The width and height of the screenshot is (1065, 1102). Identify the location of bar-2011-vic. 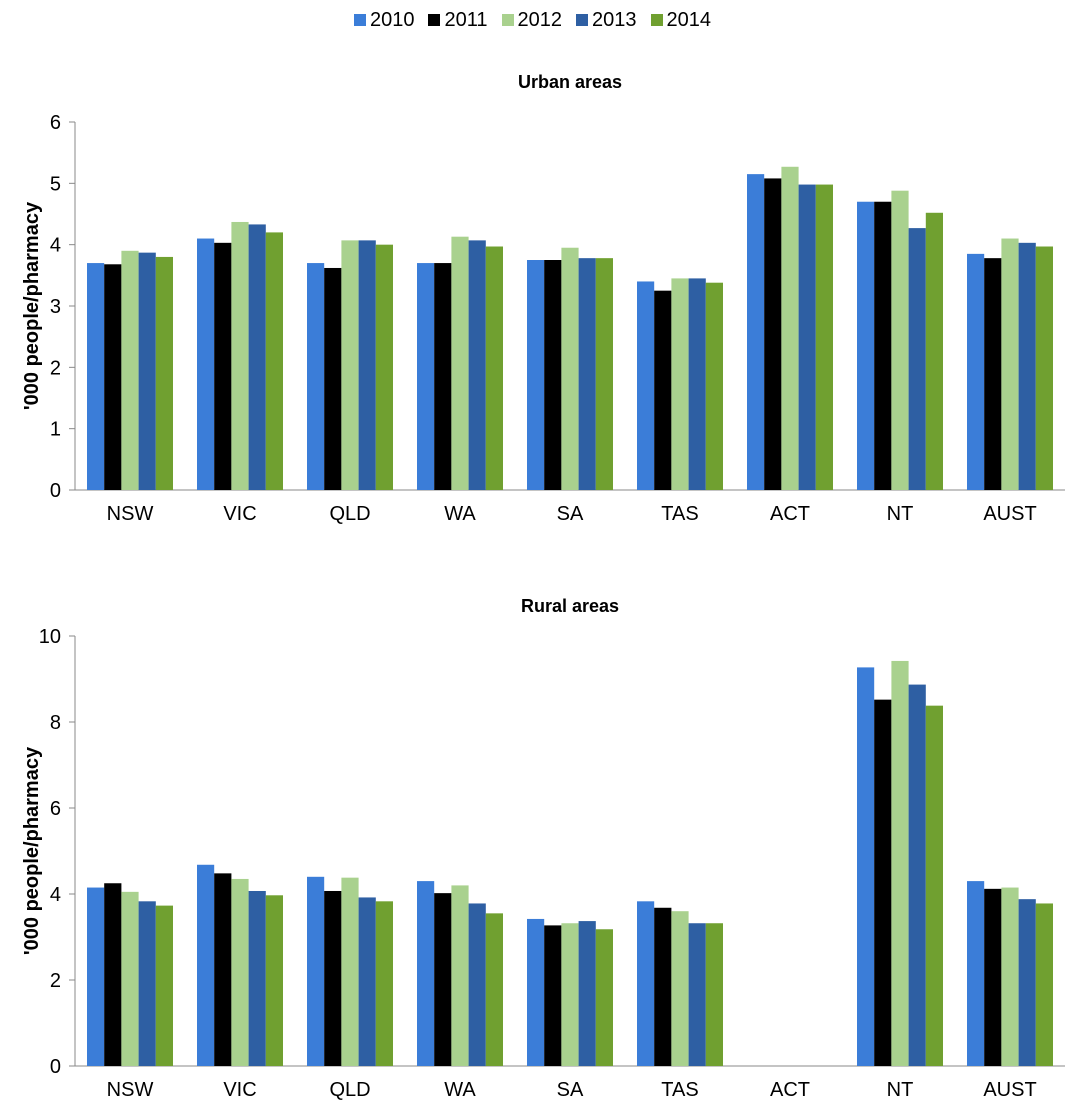
(223, 366).